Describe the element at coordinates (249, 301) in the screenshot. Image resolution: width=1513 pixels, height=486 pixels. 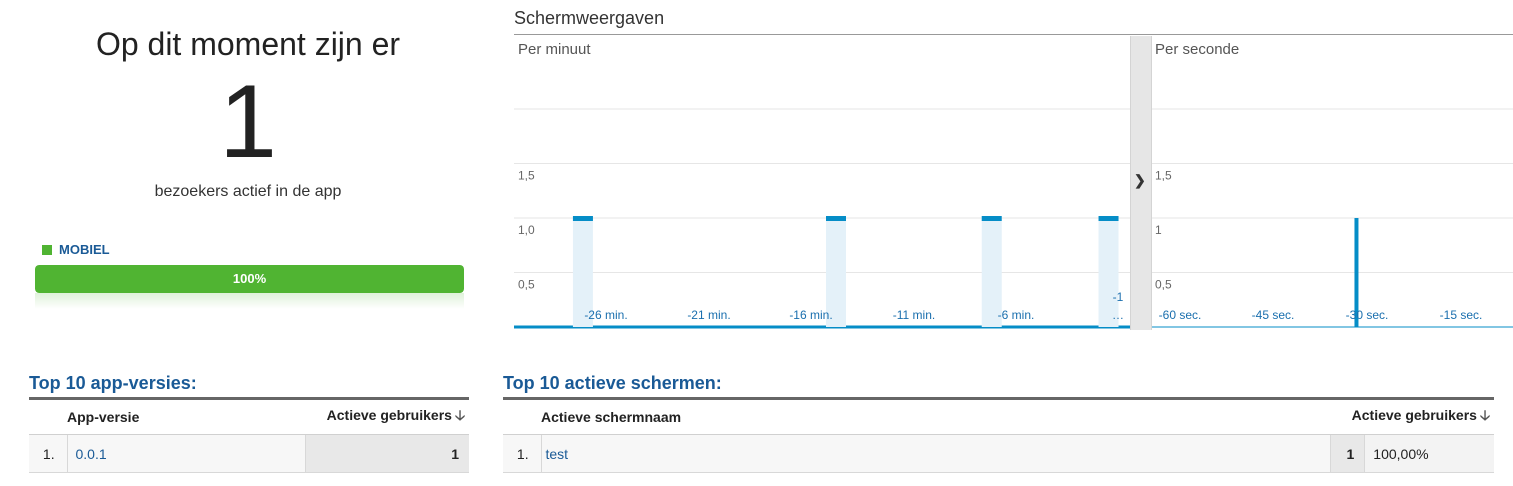
I see `segment-bar-reflection` at that location.